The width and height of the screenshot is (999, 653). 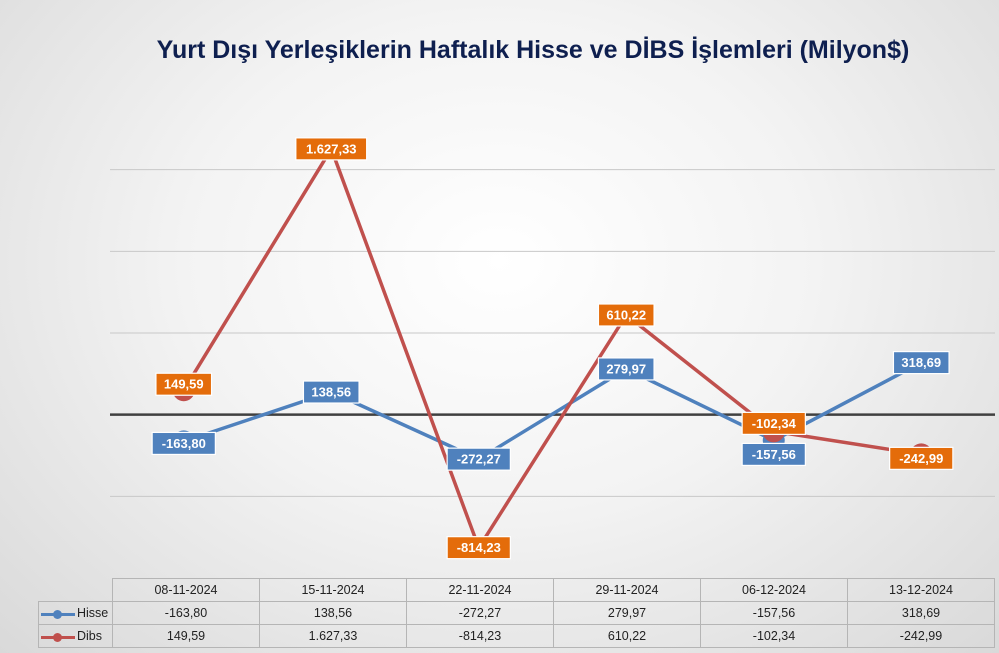 I want to click on data-label-text: 149,59, so click(x=184, y=384).